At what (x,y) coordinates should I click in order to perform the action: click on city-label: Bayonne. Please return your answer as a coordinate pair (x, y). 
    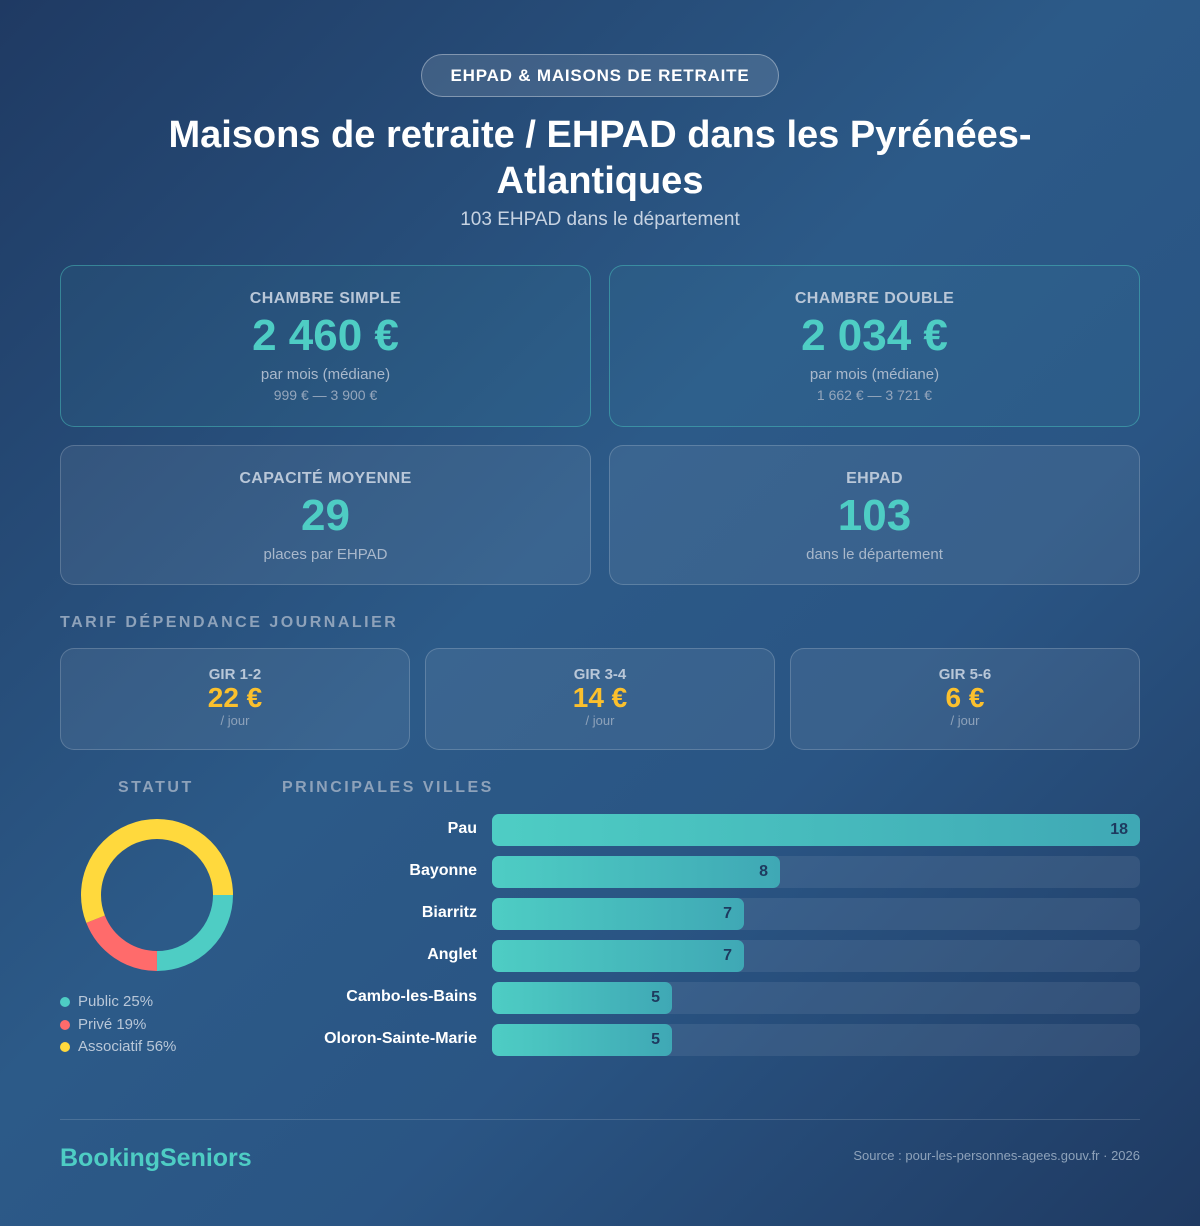
    Looking at the image, I should click on (443, 870).